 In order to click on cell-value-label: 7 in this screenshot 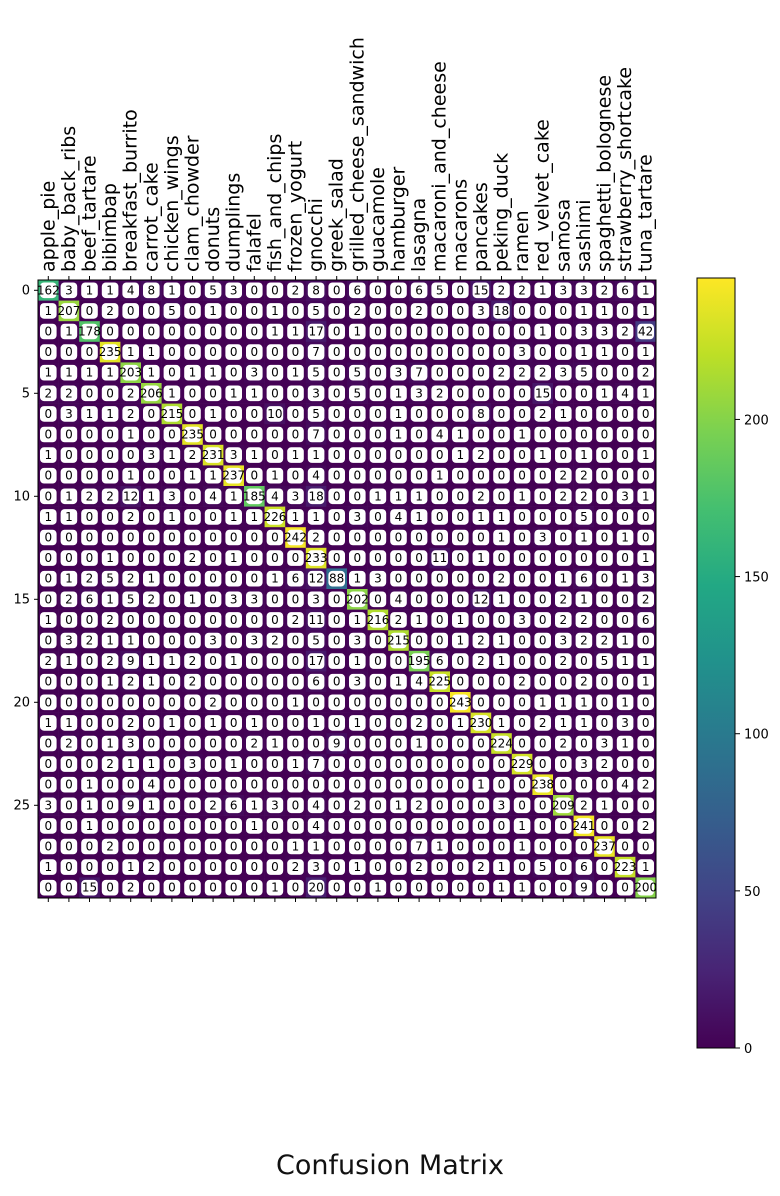, I will do `click(316, 435)`.